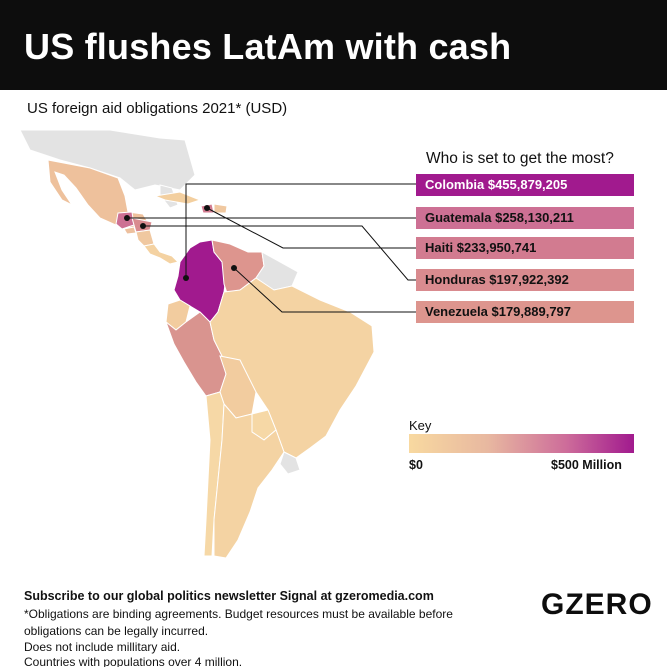 This screenshot has width=667, height=667. I want to click on map-region-mexico, so click(98, 194).